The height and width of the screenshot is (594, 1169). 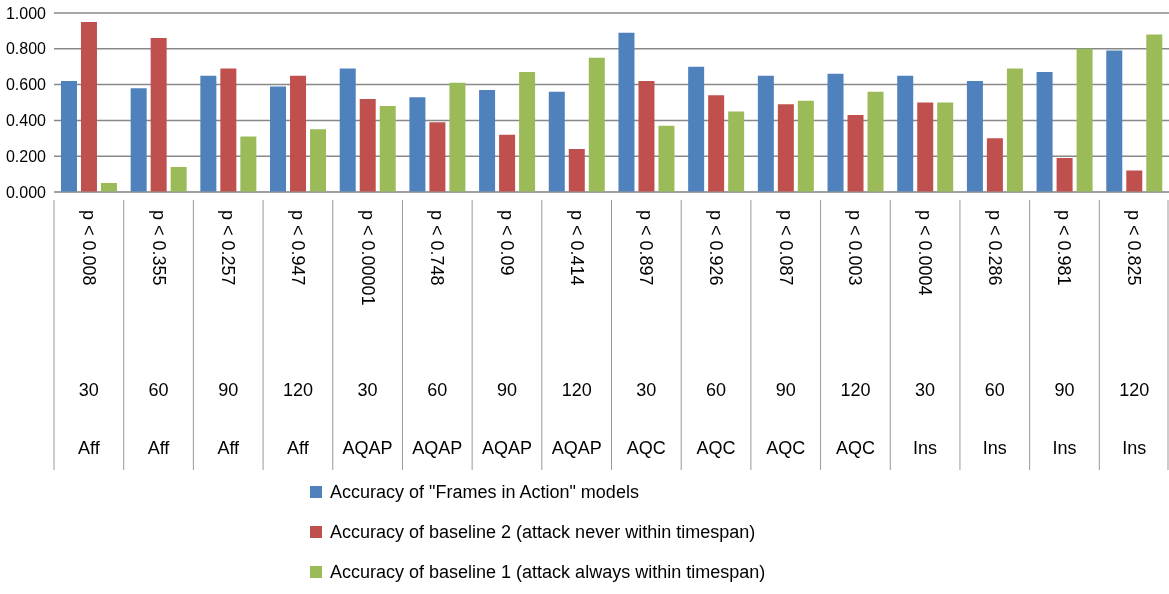 What do you see at coordinates (367, 334) in the screenshot?
I see `category-label: p < 0.00001 30 AQAP` at bounding box center [367, 334].